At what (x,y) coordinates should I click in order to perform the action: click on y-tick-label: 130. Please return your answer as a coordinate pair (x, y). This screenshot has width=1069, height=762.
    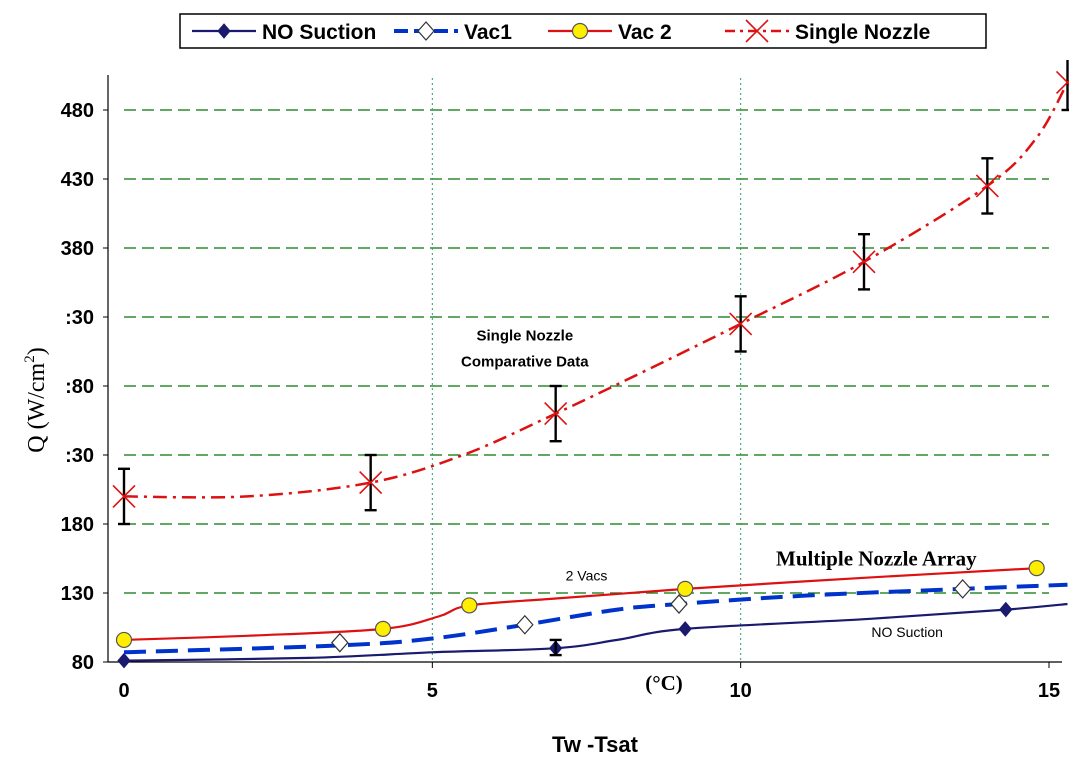
    Looking at the image, I should click on (77, 594).